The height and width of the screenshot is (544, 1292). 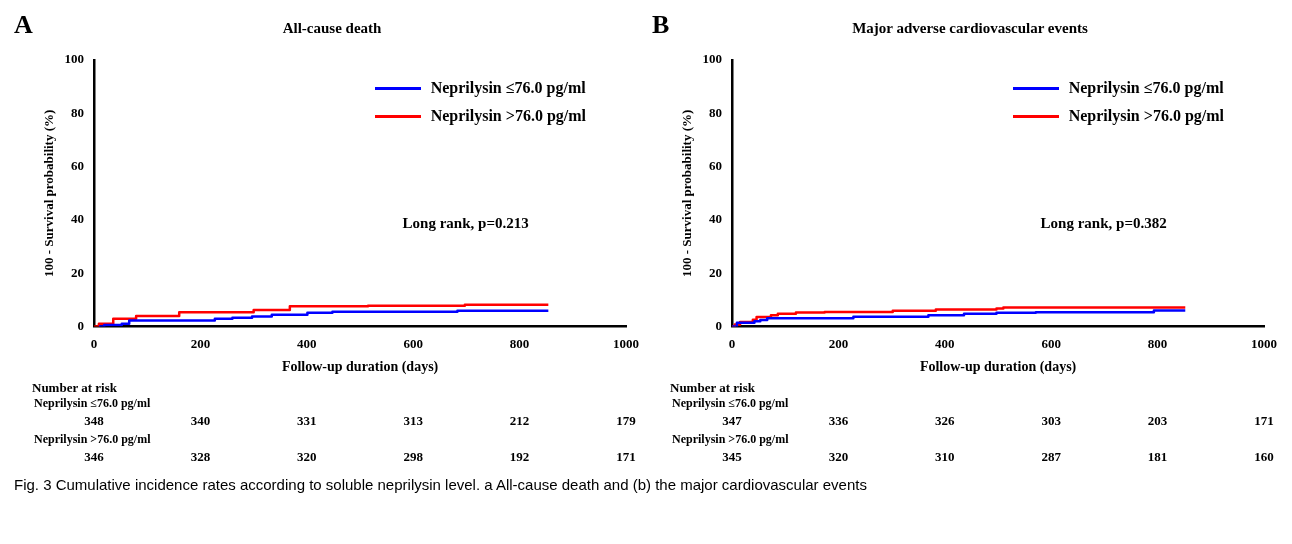 What do you see at coordinates (970, 27) in the screenshot?
I see `chart-title: Major adverse cardiovascular events` at bounding box center [970, 27].